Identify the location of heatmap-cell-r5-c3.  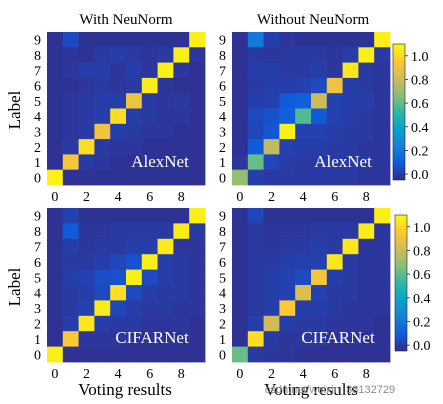
(287, 277).